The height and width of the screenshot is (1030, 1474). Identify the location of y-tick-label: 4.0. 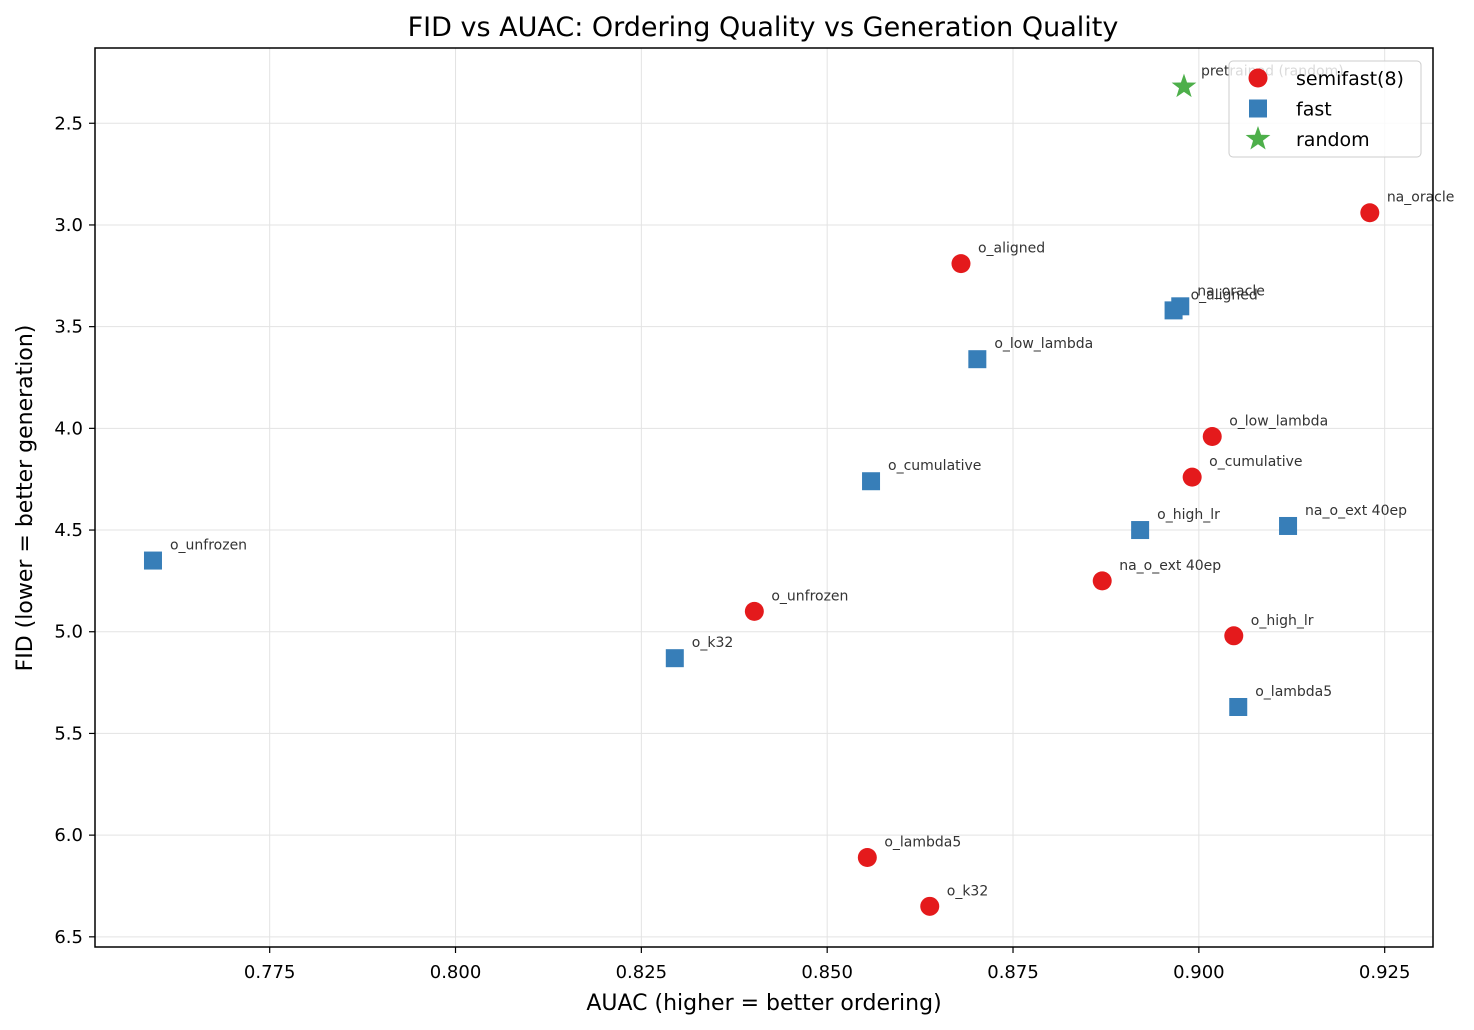
(68, 428).